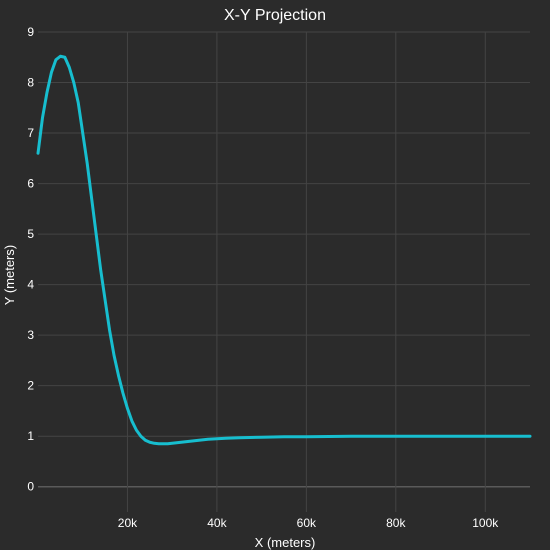 The height and width of the screenshot is (550, 550). I want to click on x-tick-label: 40k, so click(217, 523).